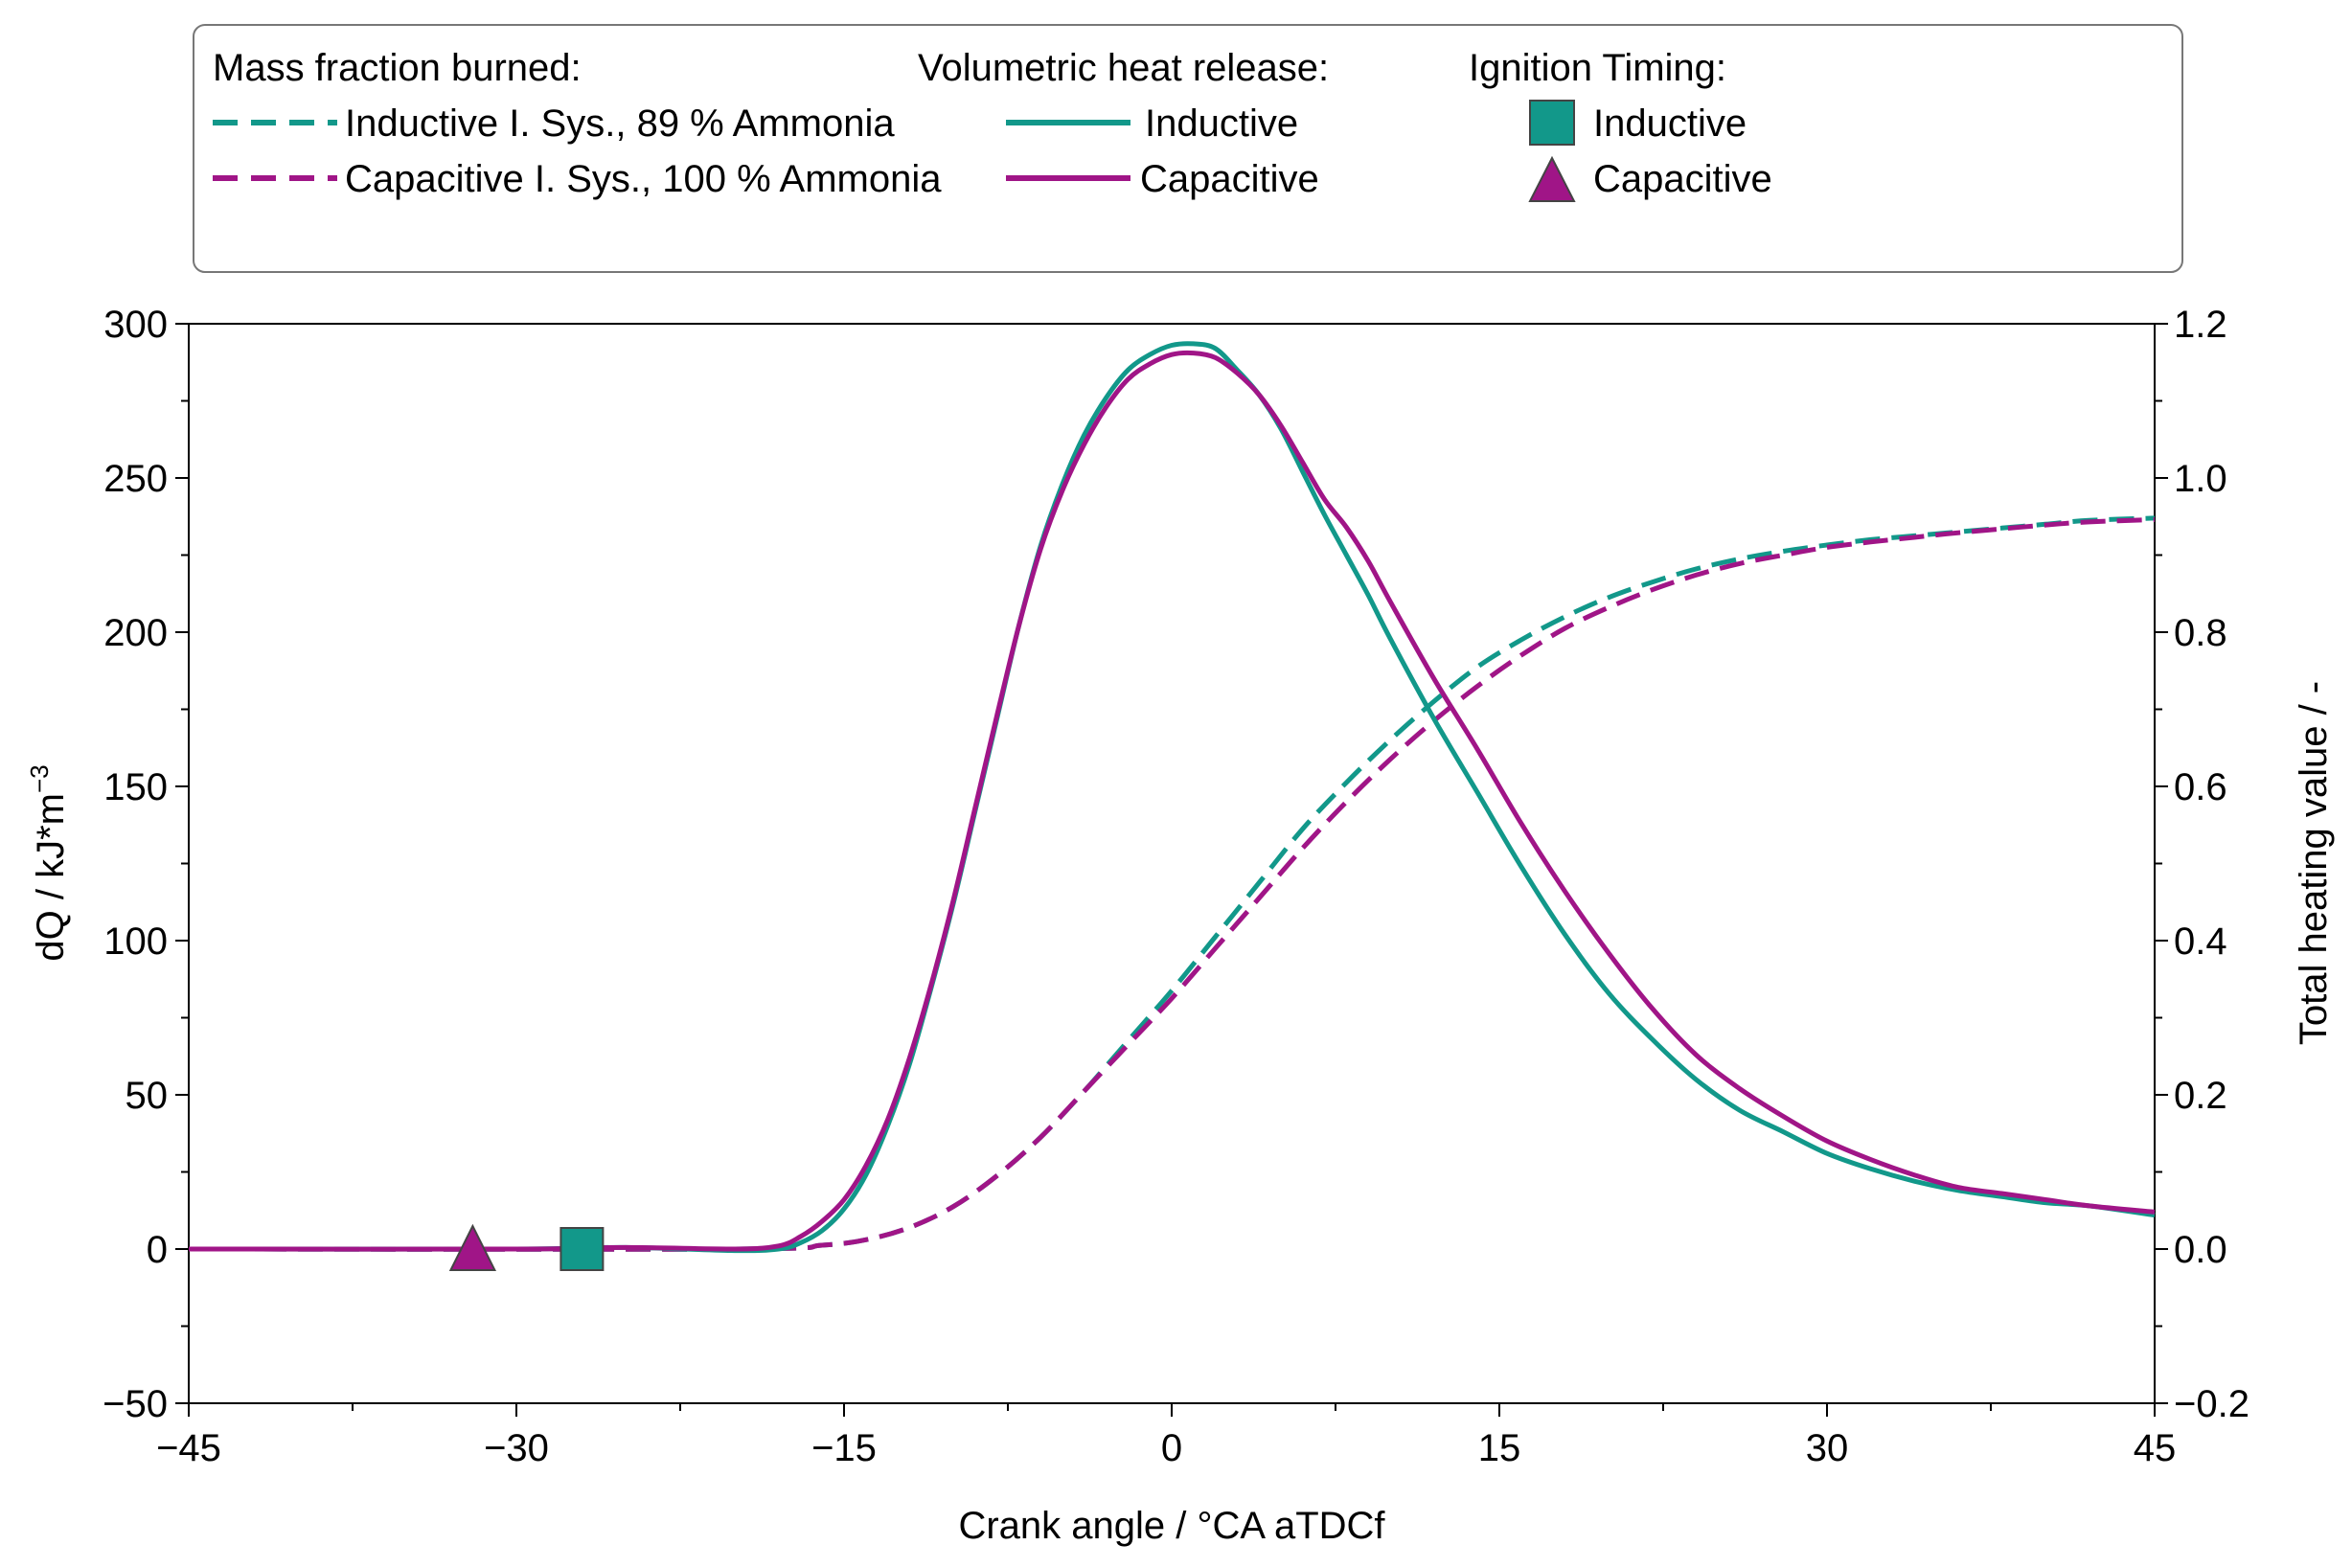 The image size is (2352, 1568). Describe the element at coordinates (135, 941) in the screenshot. I see `y-tick-label: 100` at that location.